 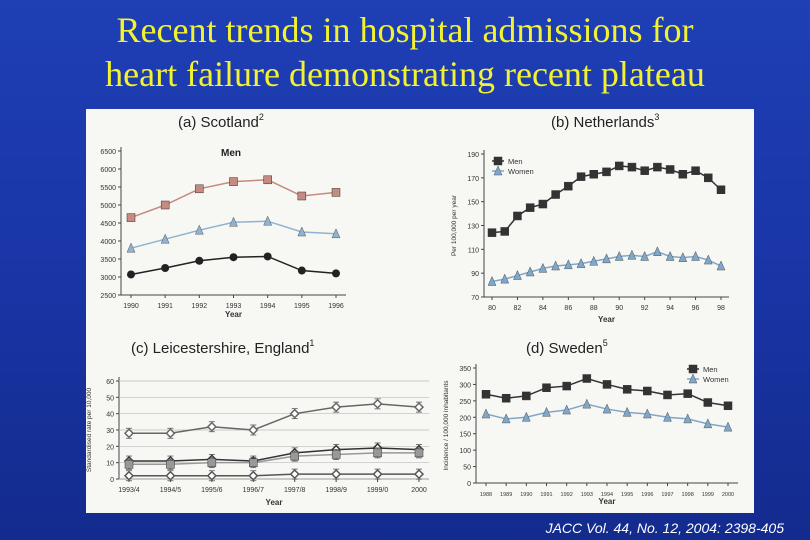 I want to click on x-tick-label: 1995/6, so click(x=212, y=490).